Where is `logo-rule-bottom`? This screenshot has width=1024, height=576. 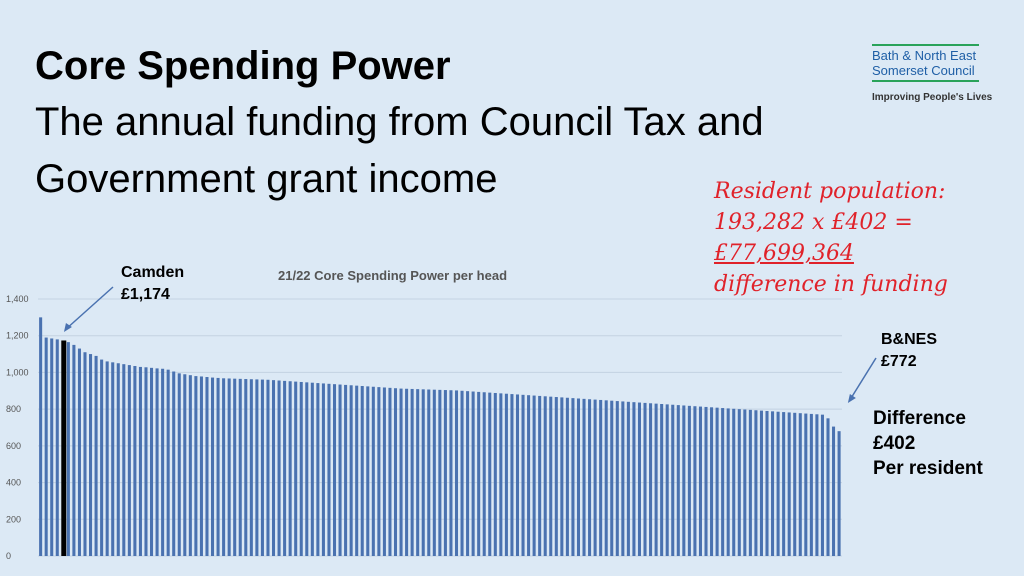
logo-rule-bottom is located at coordinates (925, 81).